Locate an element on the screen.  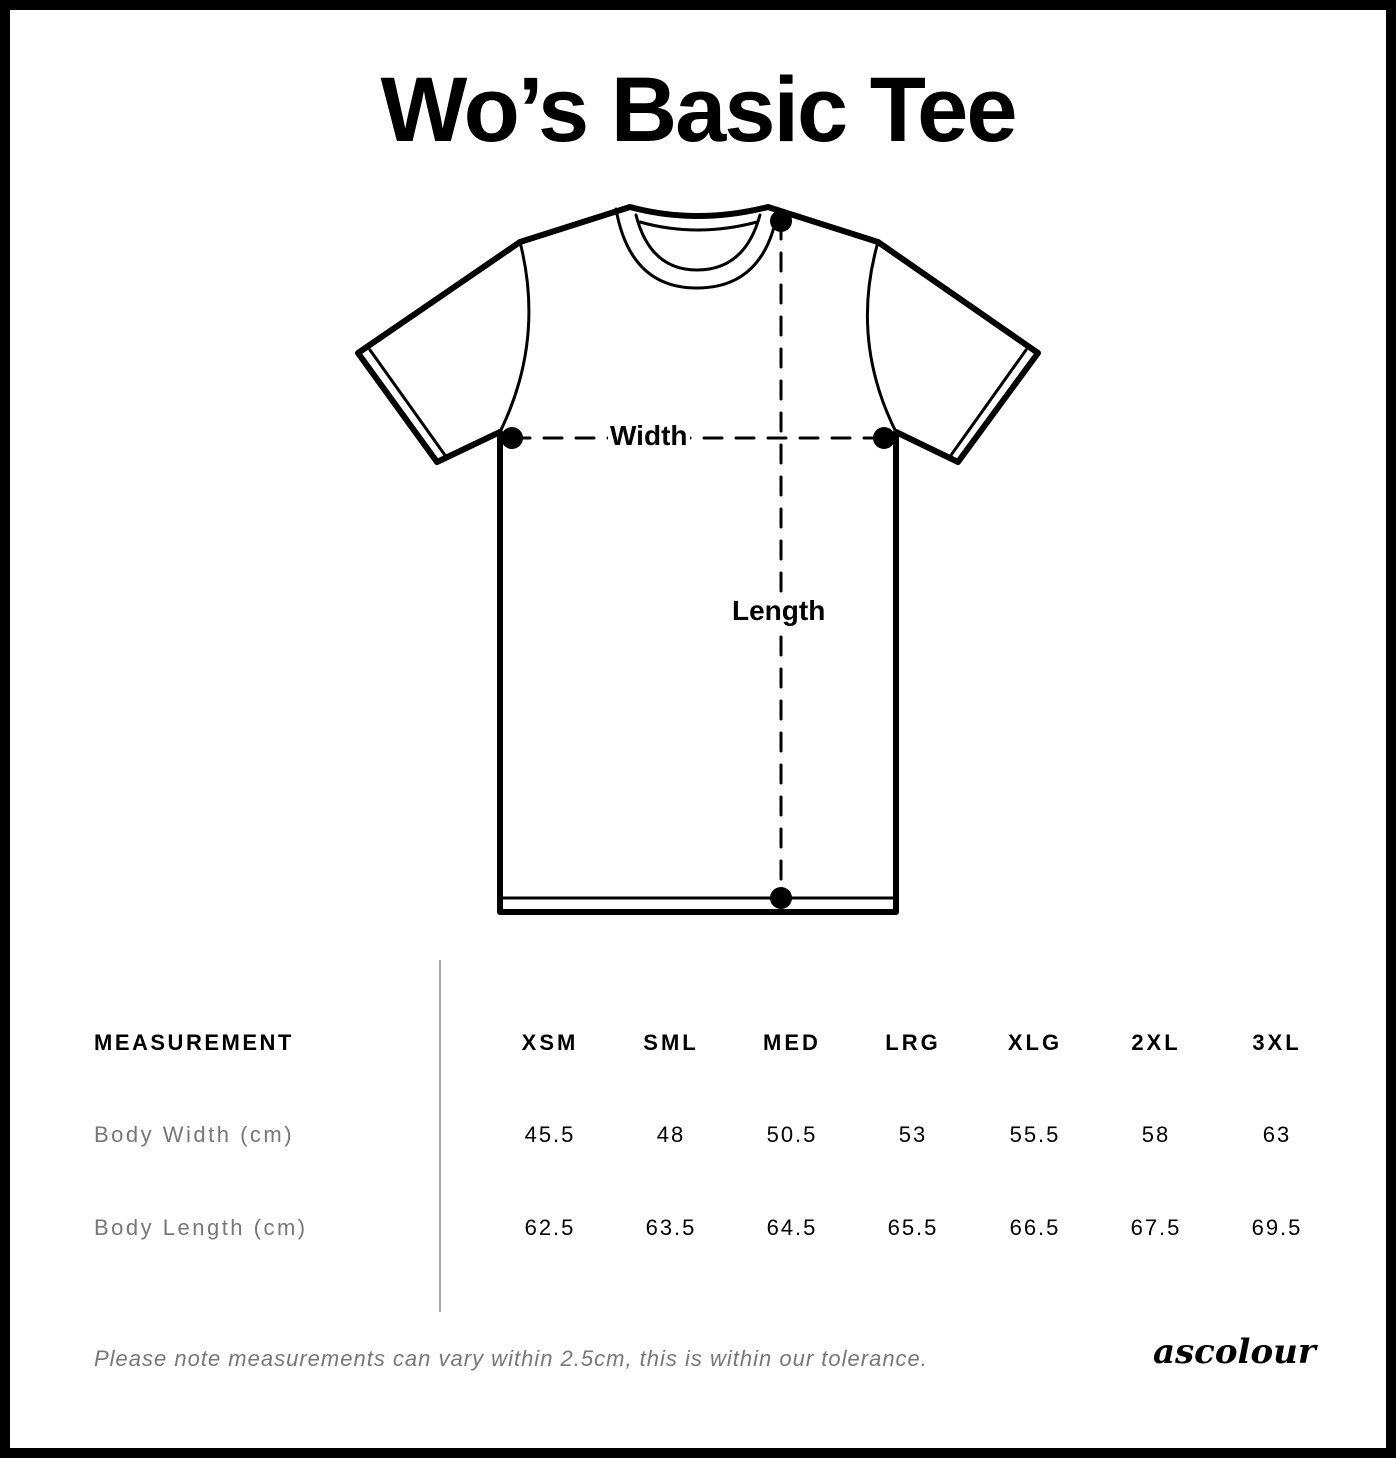
row-label: Body Width (cm) is located at coordinates (194, 1134).